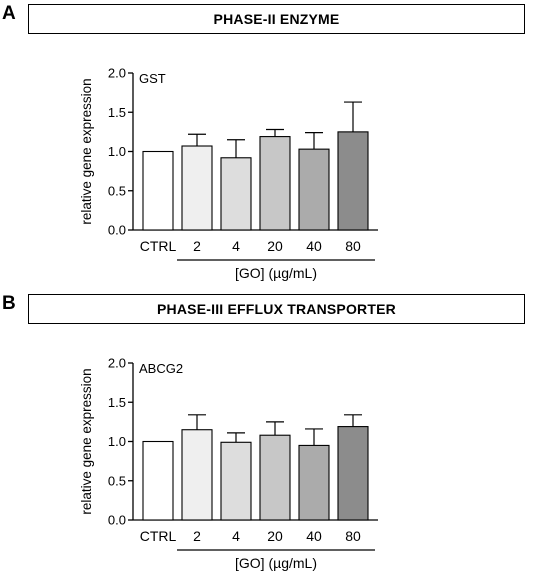  Describe the element at coordinates (9, 13) in the screenshot. I see `panel-letter: A` at that location.